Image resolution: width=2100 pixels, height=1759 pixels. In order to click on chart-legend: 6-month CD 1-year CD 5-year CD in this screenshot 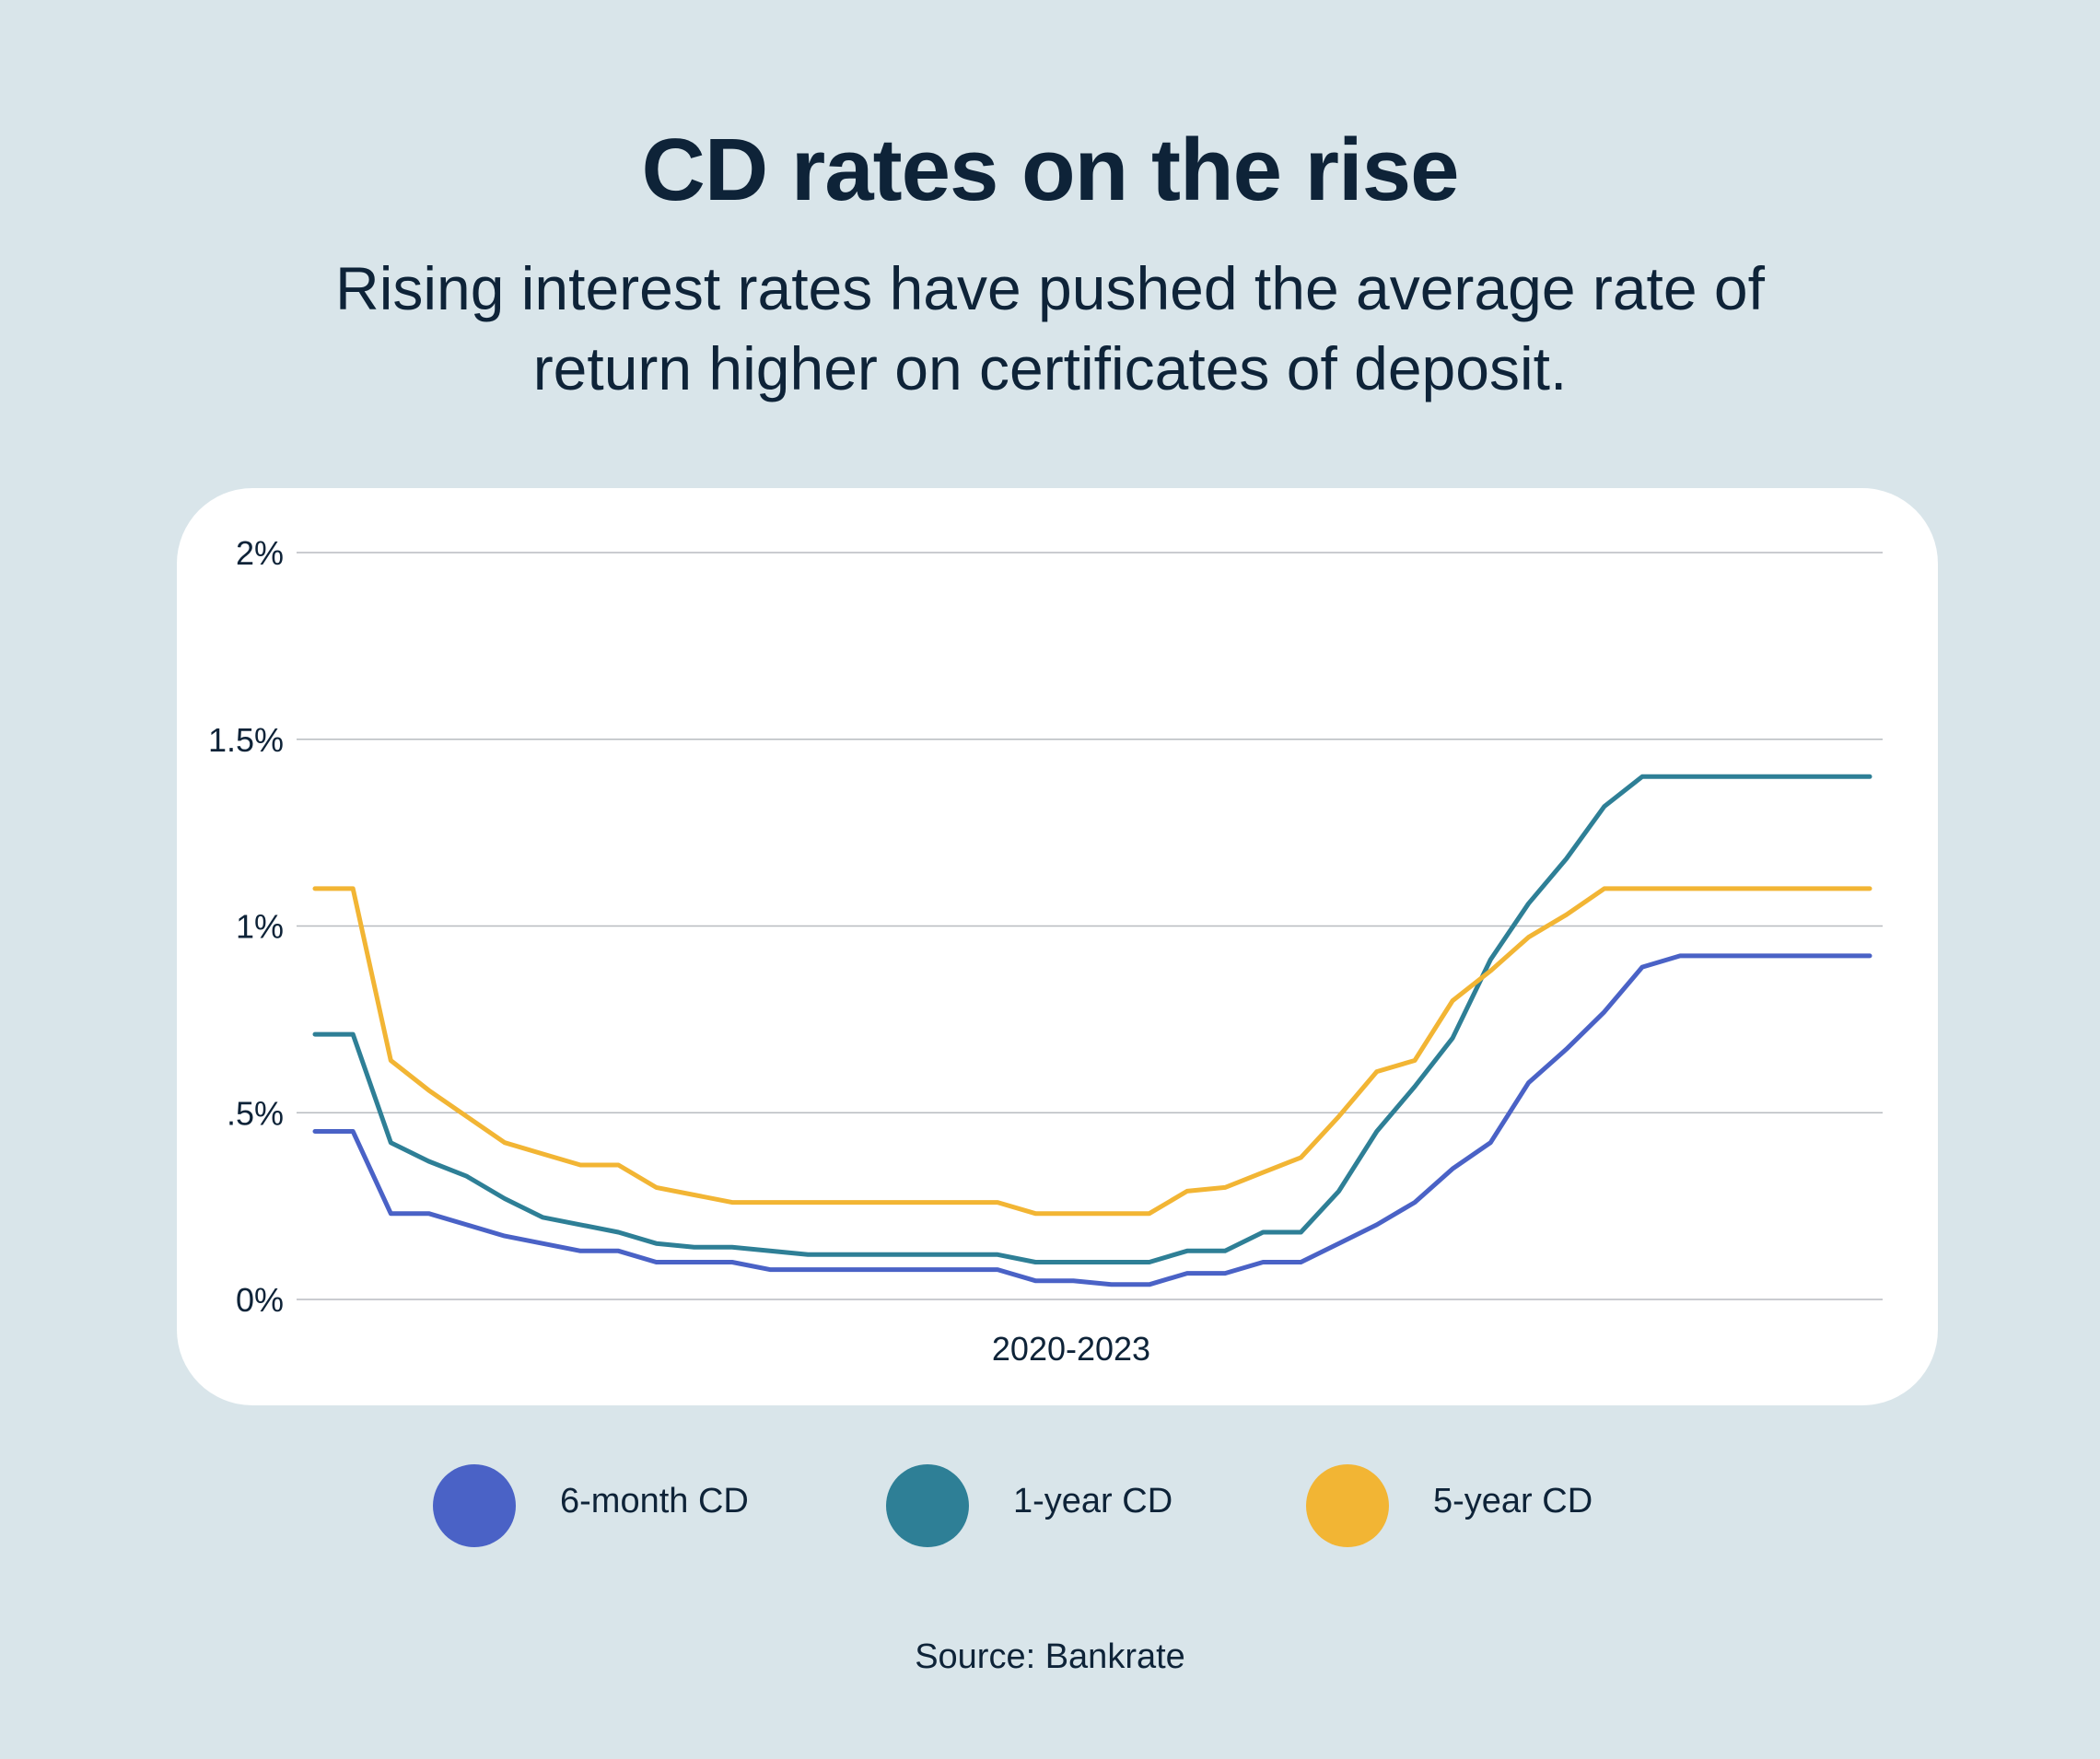, I will do `click(1050, 1506)`.